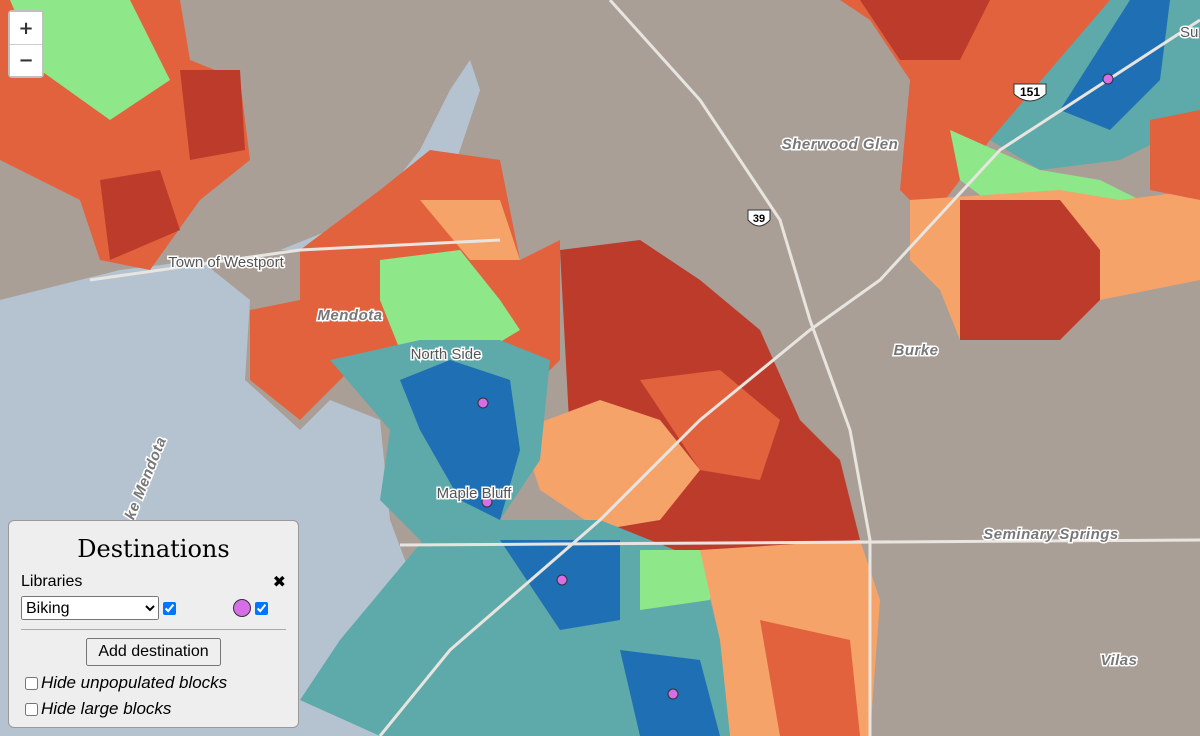 This screenshot has width=1200, height=736. What do you see at coordinates (840, 144) in the screenshot?
I see `place-label: Sherwood Glen` at bounding box center [840, 144].